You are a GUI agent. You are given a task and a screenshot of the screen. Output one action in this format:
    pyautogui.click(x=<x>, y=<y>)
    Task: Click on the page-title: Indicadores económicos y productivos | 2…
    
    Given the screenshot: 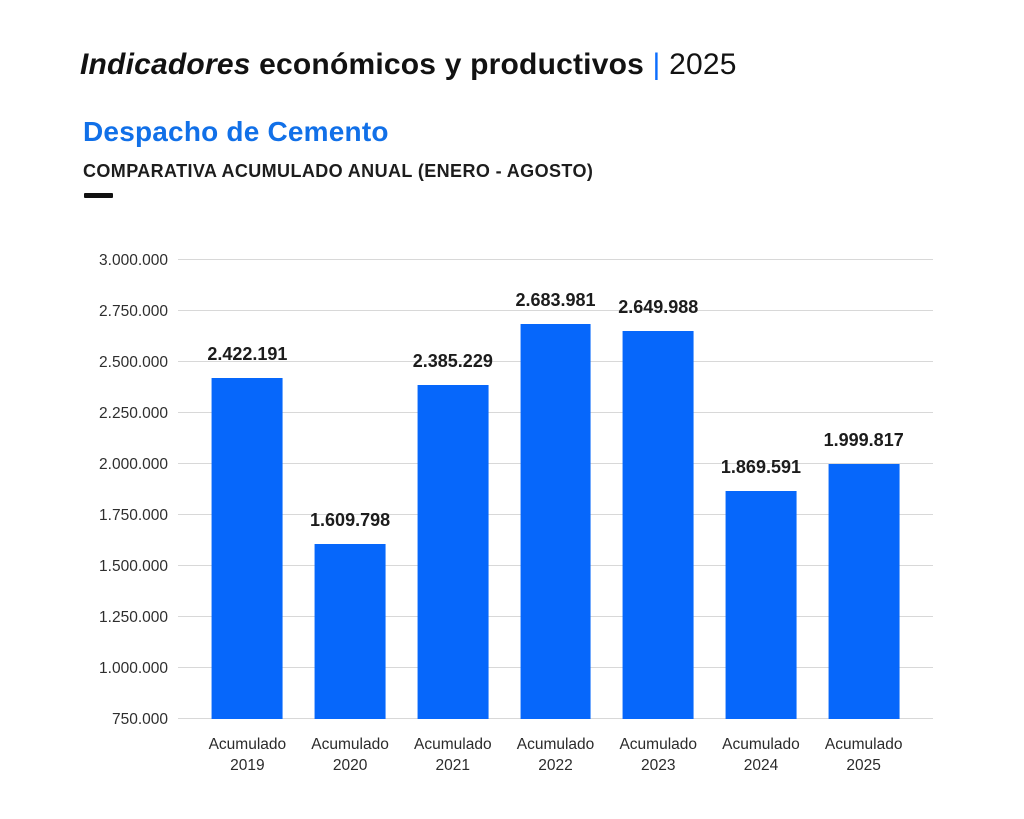 What is the action you would take?
    pyautogui.click(x=408, y=65)
    